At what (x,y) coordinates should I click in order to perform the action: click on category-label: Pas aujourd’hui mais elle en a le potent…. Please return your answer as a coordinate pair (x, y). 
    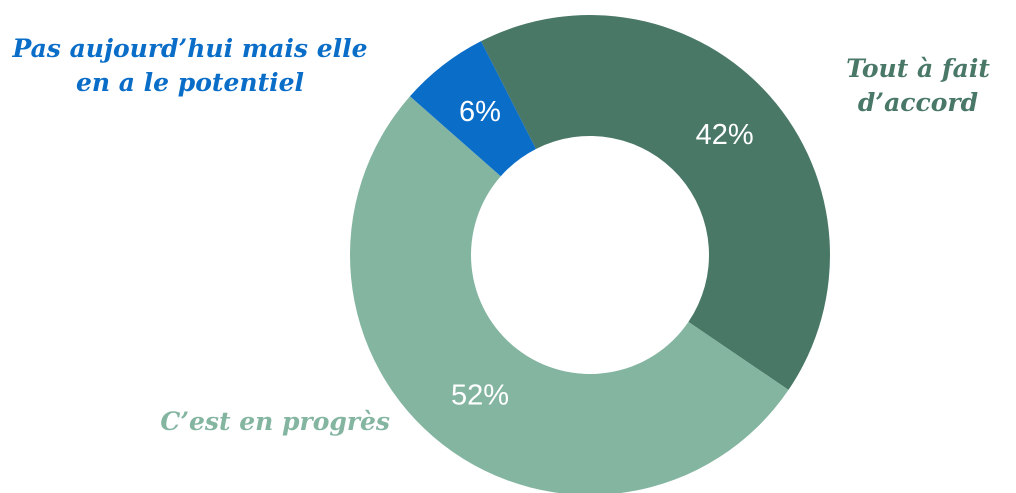
    Looking at the image, I should click on (190, 65).